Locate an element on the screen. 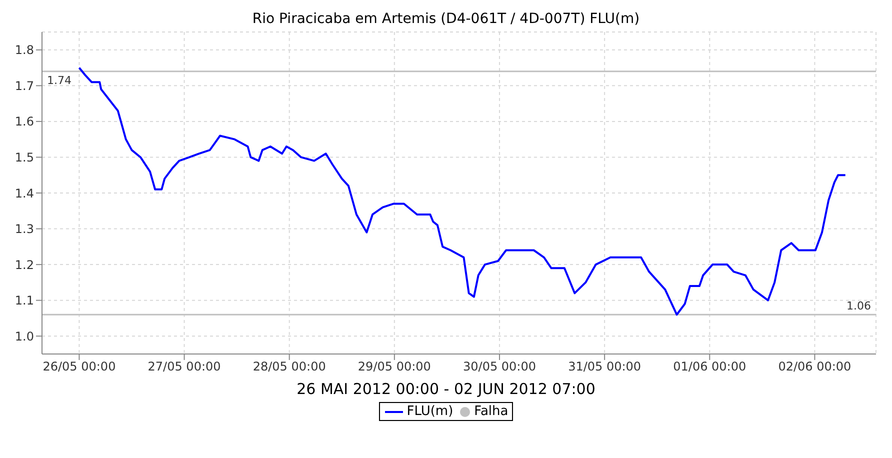 The width and height of the screenshot is (892, 458). y-tick-label: 1.7 is located at coordinates (24, 85).